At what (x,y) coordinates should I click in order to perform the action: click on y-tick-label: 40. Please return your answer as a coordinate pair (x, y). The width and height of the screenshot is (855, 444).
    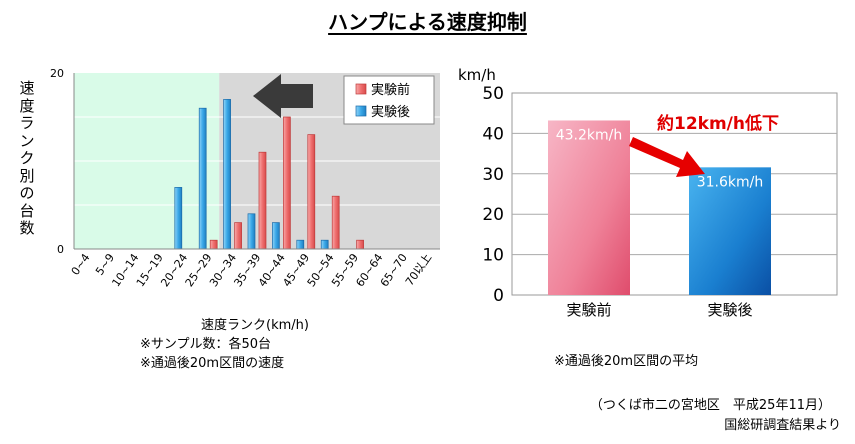
    Looking at the image, I should click on (493, 134).